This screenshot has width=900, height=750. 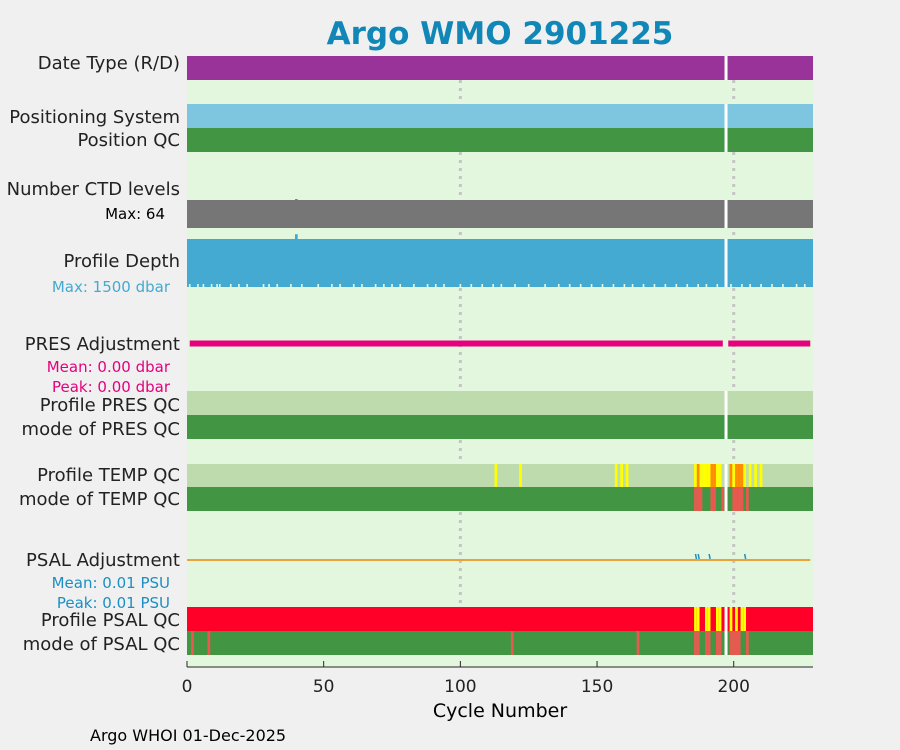 I want to click on band-profile-temp-qc, so click(x=500, y=475).